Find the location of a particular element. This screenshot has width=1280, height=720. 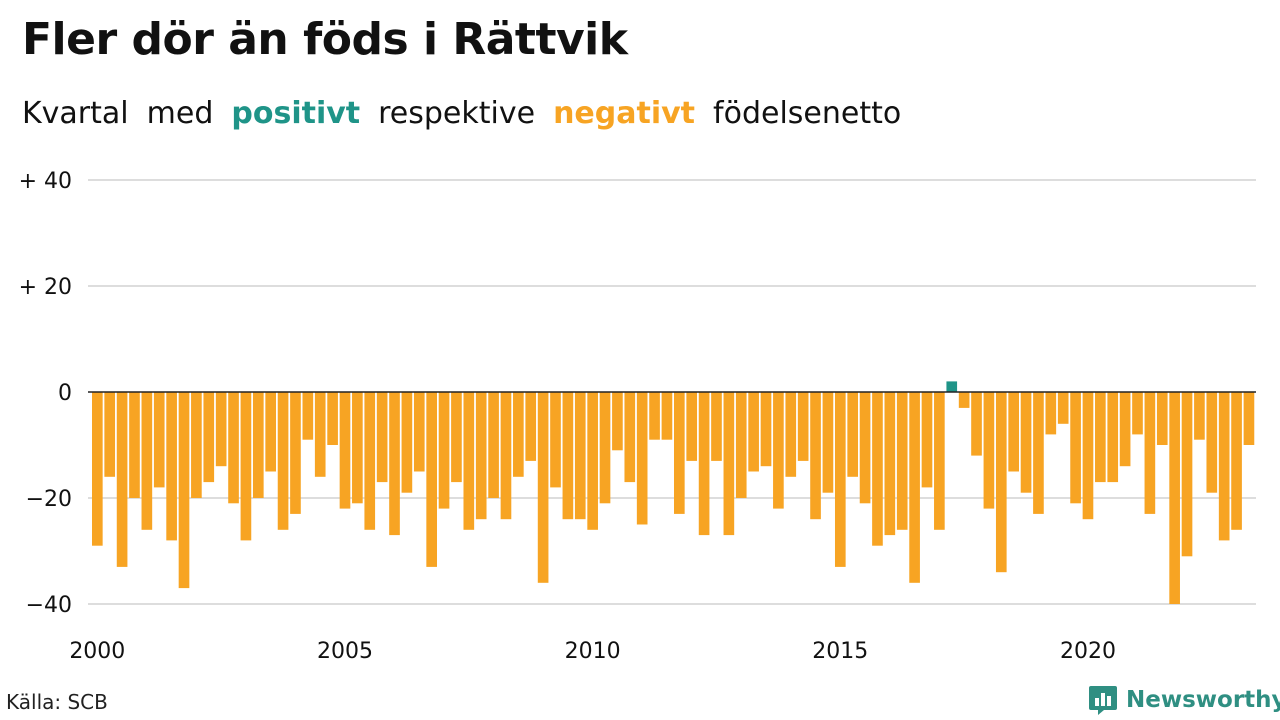

brand: Newsworthy is located at coordinates (1184, 700).